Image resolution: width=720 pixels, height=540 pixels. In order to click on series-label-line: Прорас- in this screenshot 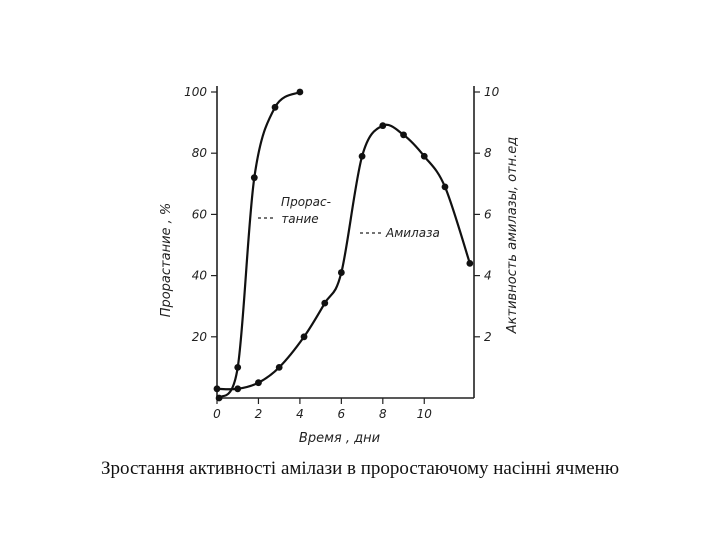, I will do `click(306, 202)`.